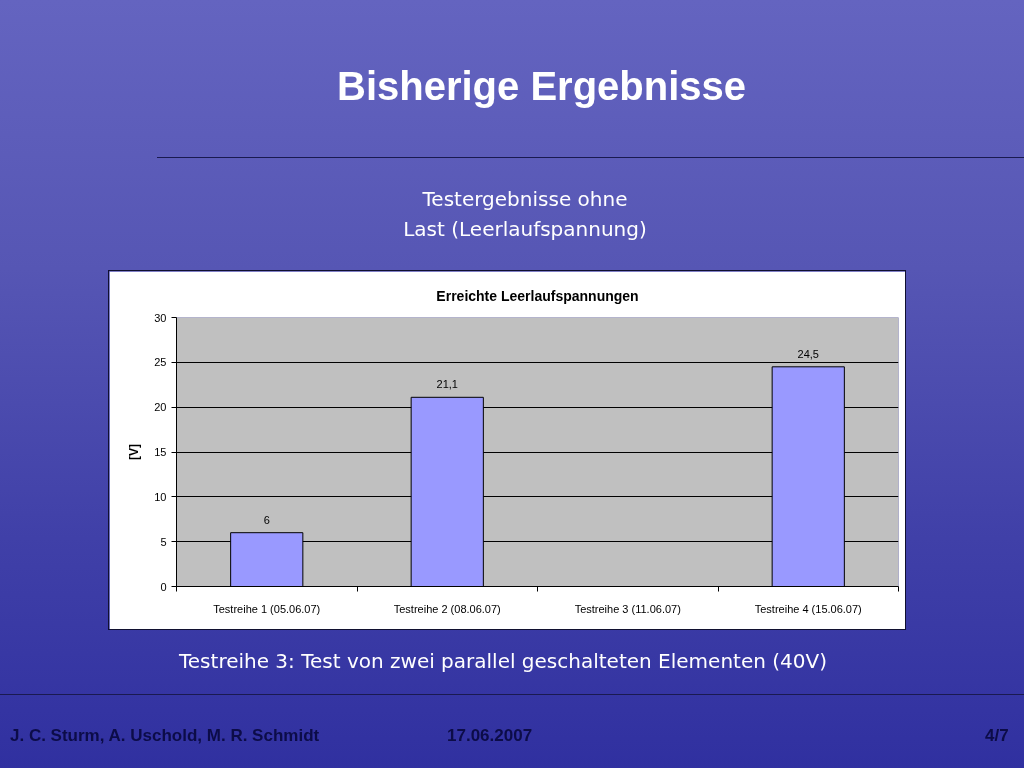 This screenshot has height=768, width=1024. I want to click on x-tick-label: Testreihe 2 (08.06.07), so click(447, 608).